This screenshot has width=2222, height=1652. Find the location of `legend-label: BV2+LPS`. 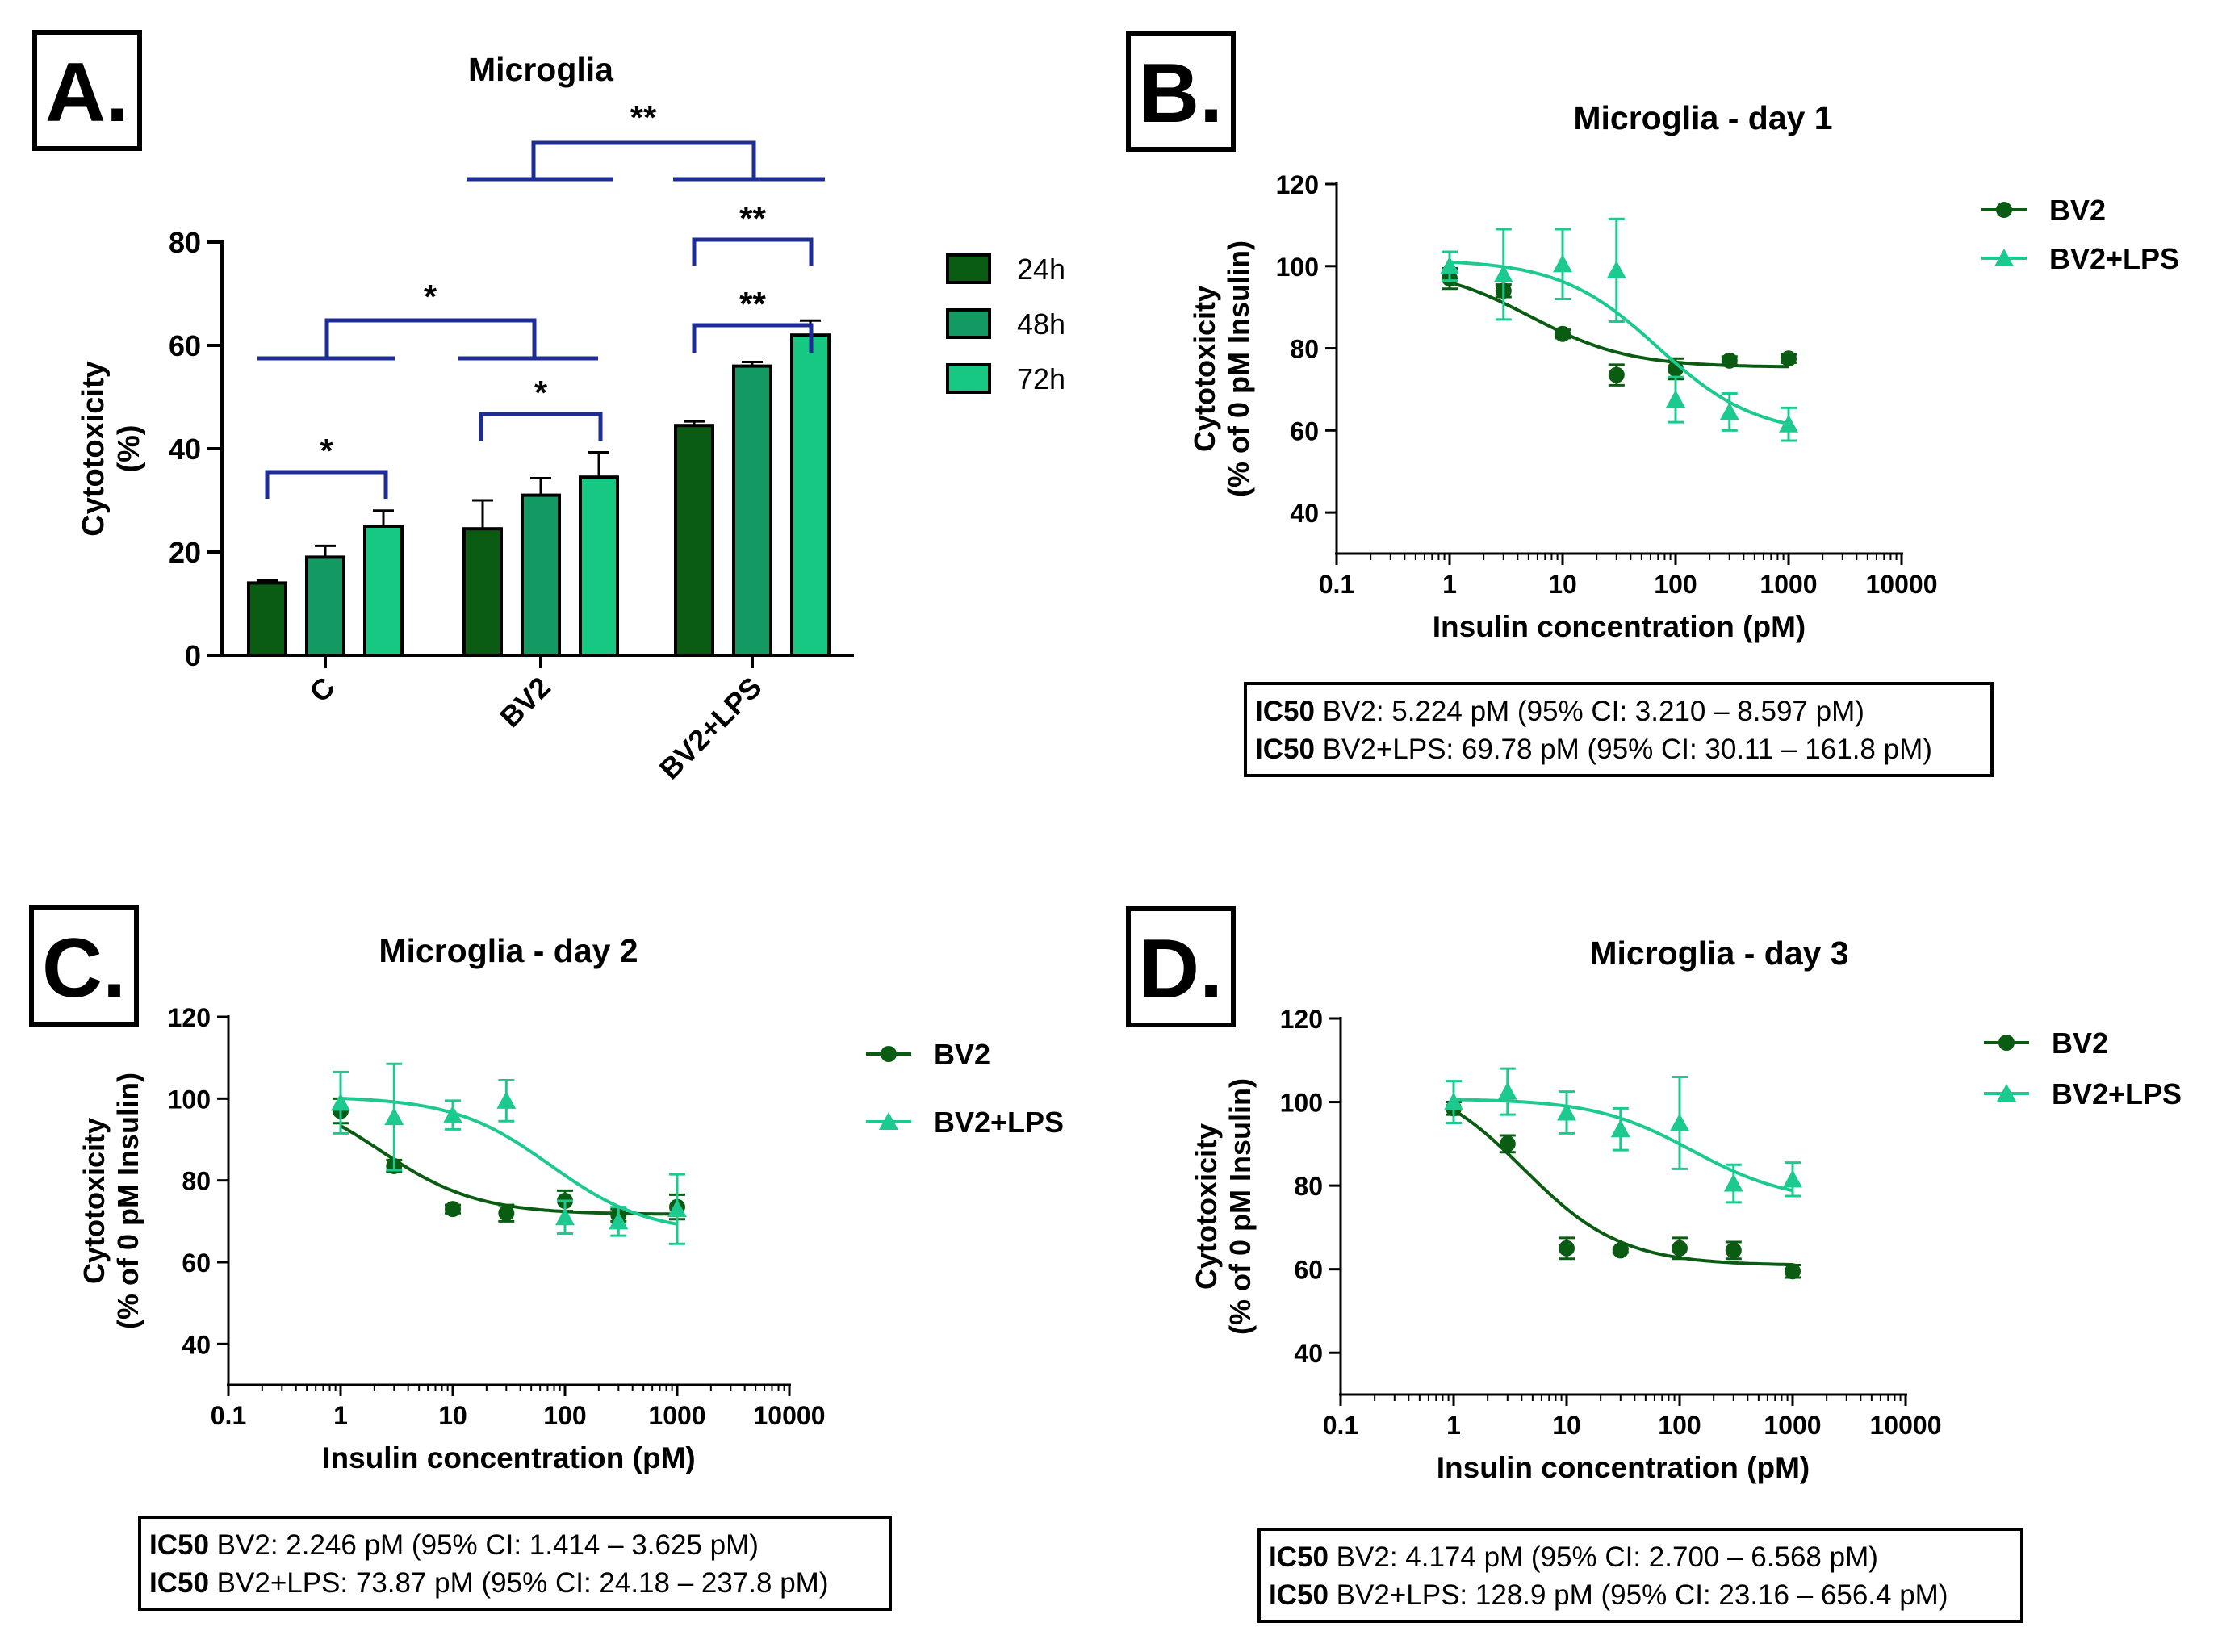

legend-label: BV2+LPS is located at coordinates (2117, 1093).